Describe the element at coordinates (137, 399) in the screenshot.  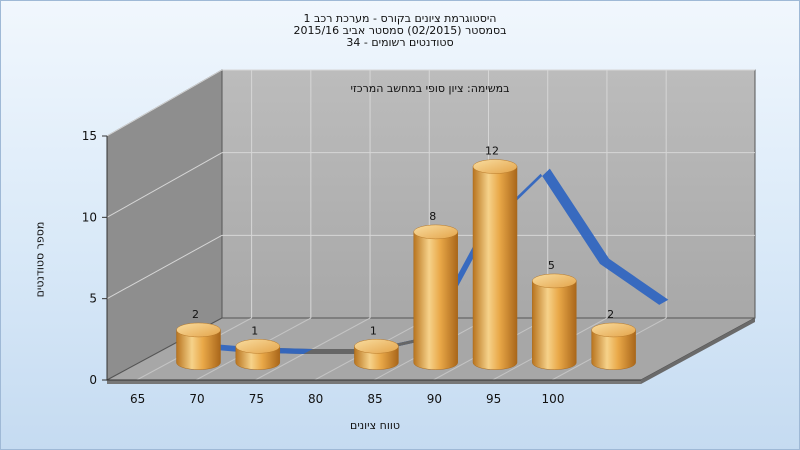
I see `x-tick-label: 65` at that location.